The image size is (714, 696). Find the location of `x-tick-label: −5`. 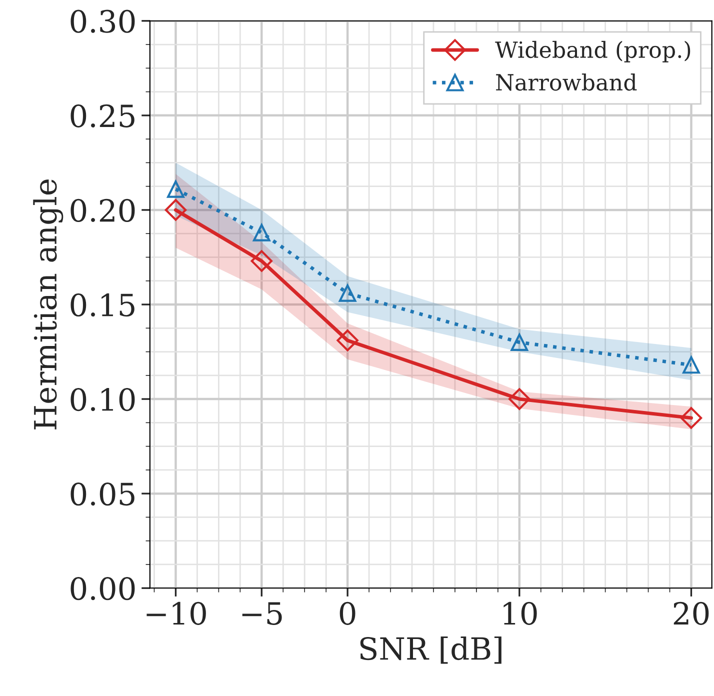

x-tick-label: −5 is located at coordinates (262, 613).